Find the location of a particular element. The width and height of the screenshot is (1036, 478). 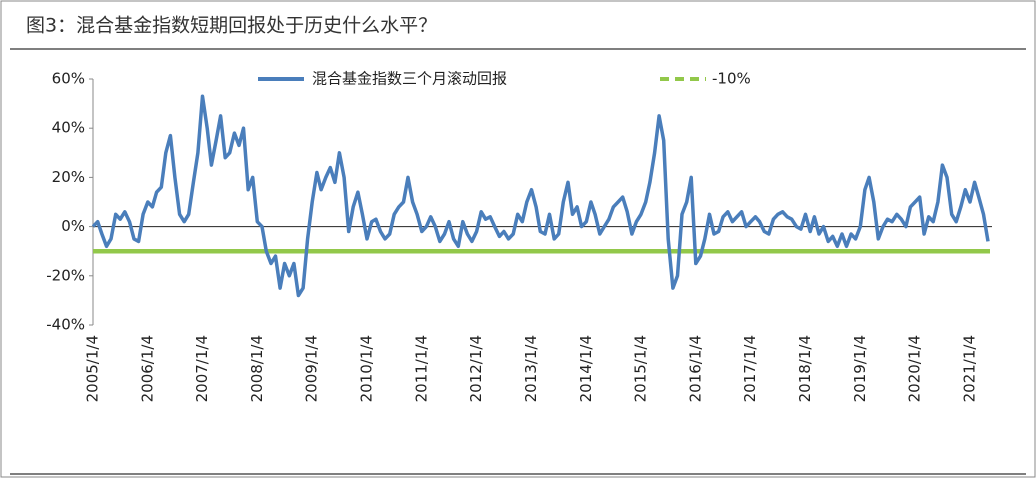

x-tick-label: 2017/1/4 is located at coordinates (750, 368).